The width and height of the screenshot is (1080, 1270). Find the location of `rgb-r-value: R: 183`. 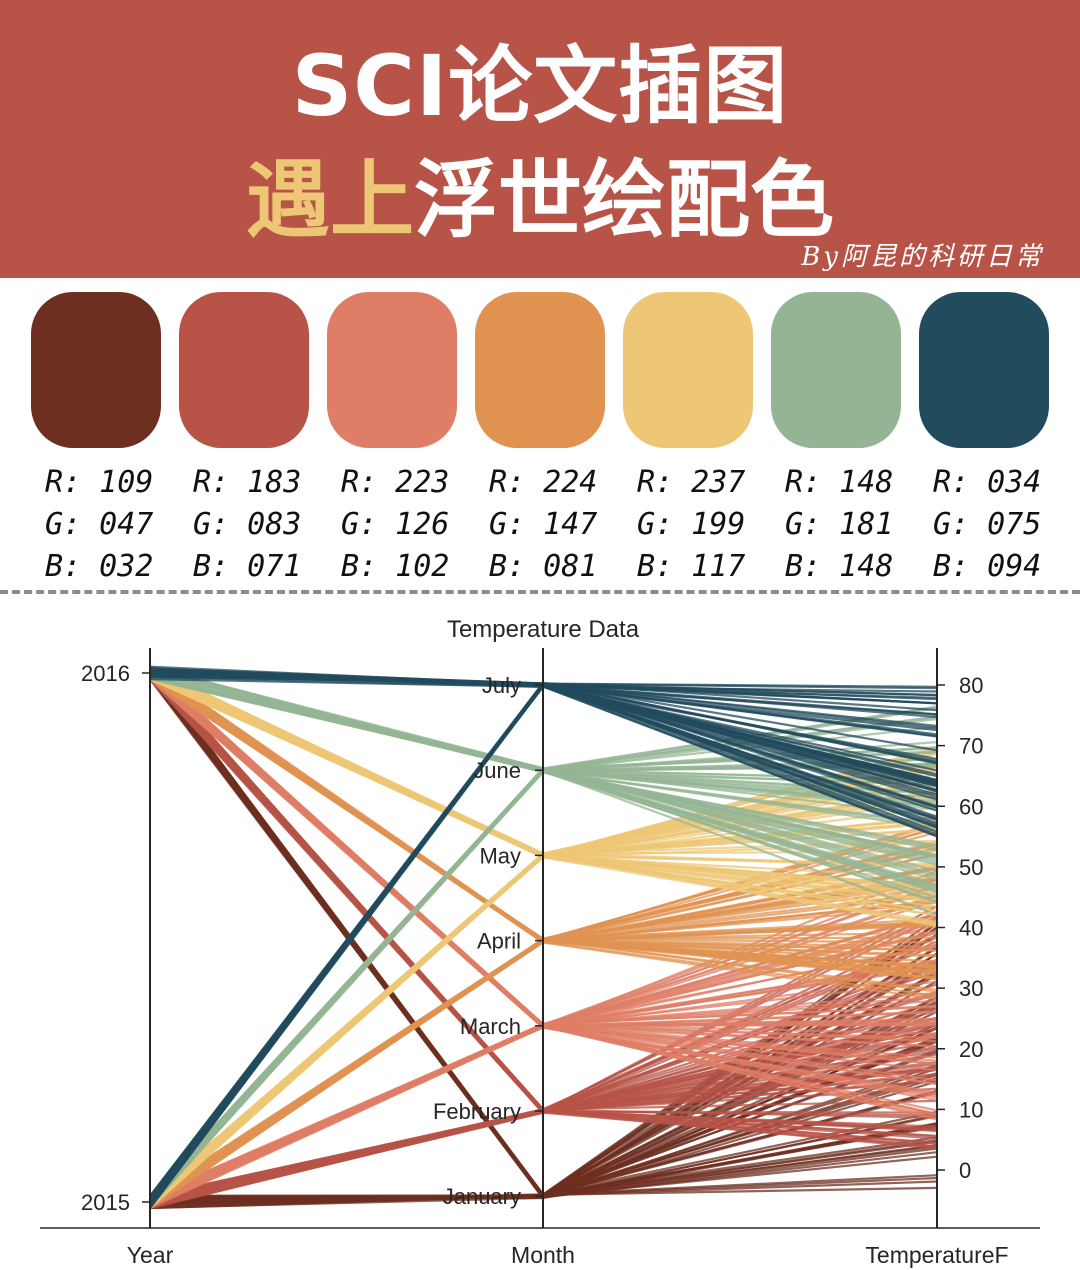

rgb-r-value: R: 183 is located at coordinates (247, 482).